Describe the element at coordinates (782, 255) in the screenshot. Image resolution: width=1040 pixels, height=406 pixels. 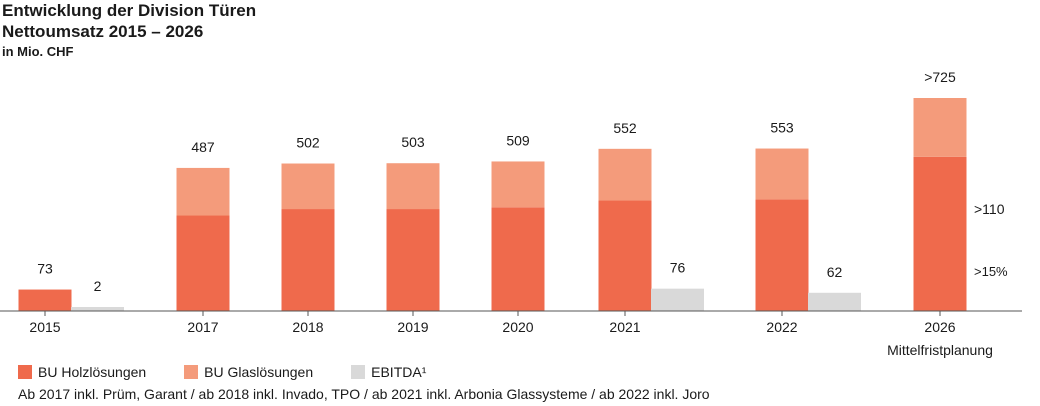
I see `bar-holz-2022` at that location.